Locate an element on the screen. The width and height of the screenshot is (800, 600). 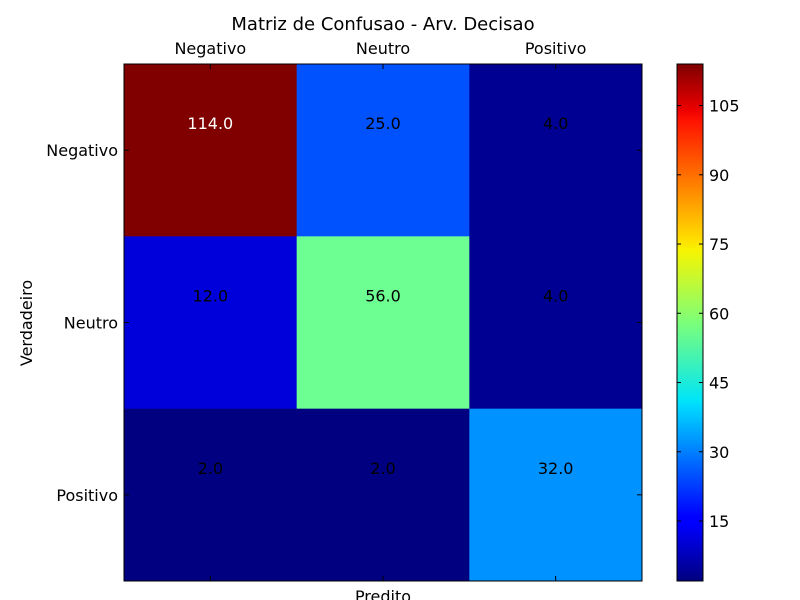
cell-value-label: 25.0 is located at coordinates (383, 123).